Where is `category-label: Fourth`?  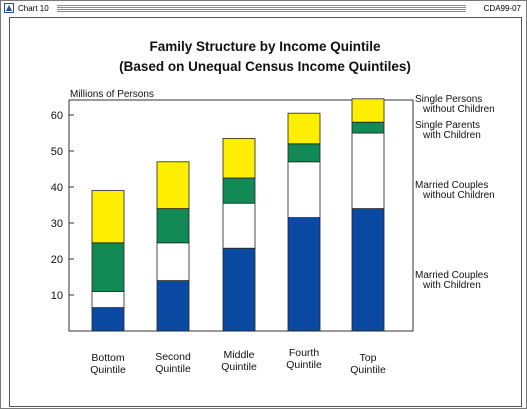
category-label: Fourth is located at coordinates (304, 353).